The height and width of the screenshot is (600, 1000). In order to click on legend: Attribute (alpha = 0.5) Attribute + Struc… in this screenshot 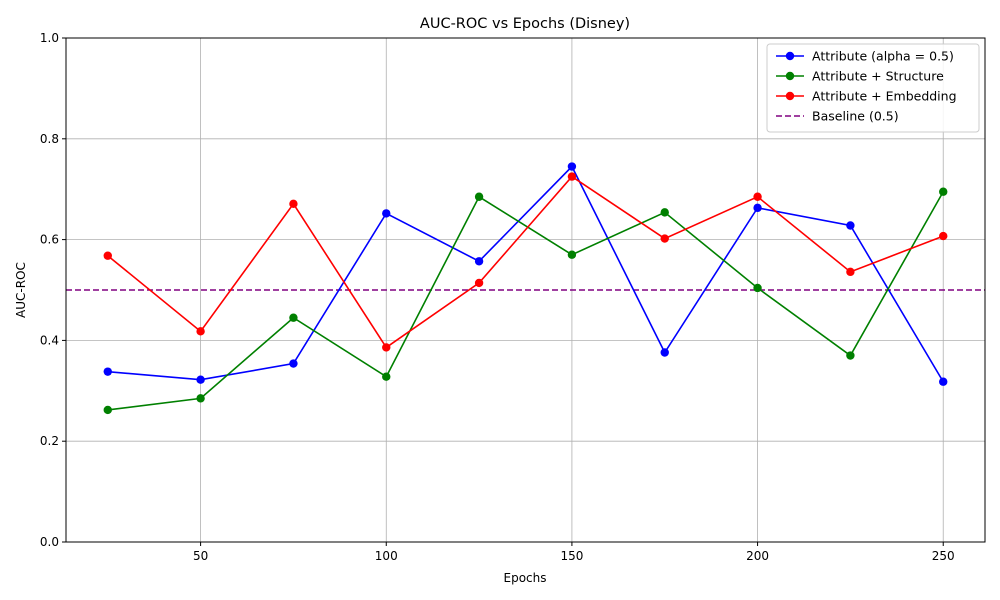, I will do `click(873, 88)`.